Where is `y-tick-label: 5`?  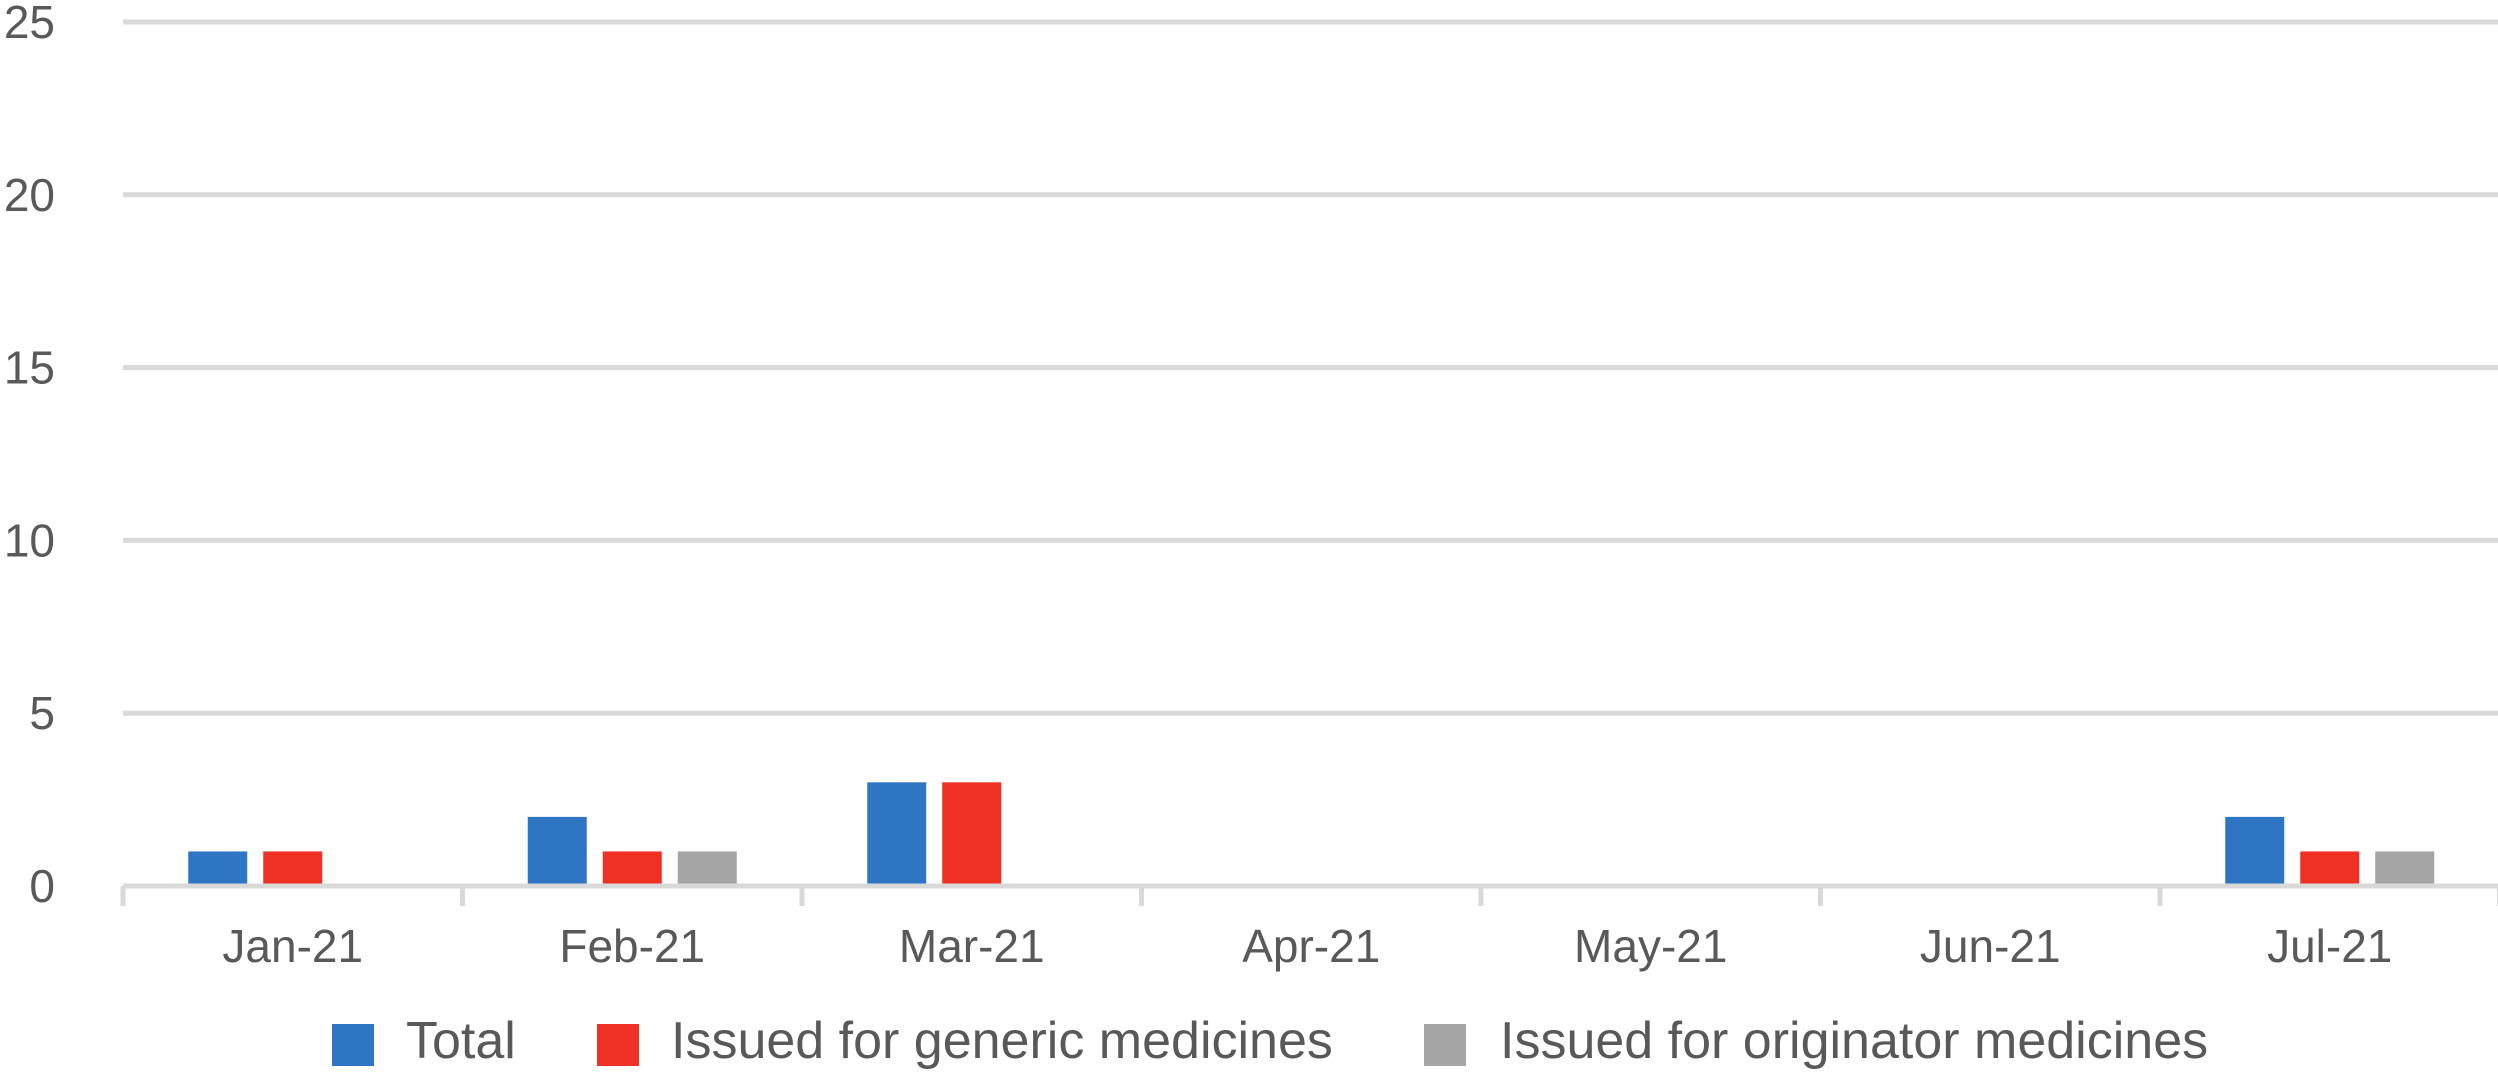 y-tick-label: 5 is located at coordinates (42, 713).